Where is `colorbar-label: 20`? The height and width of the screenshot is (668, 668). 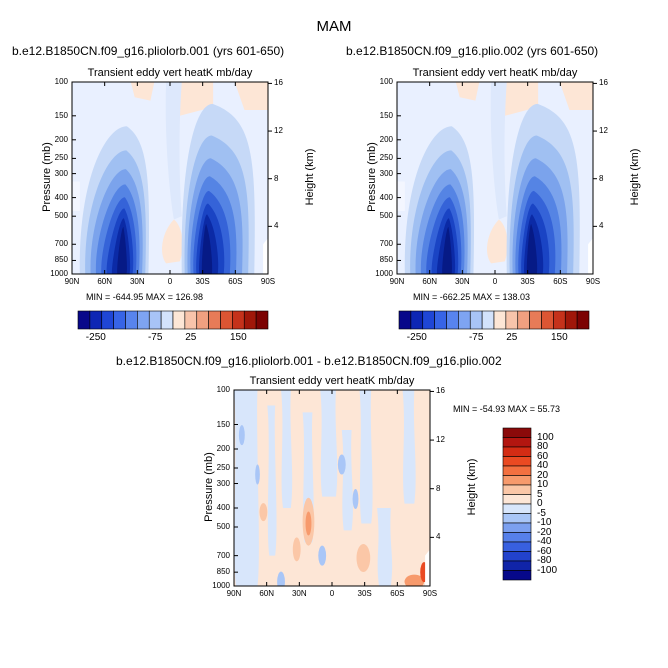 colorbar-label: 20 is located at coordinates (543, 475).